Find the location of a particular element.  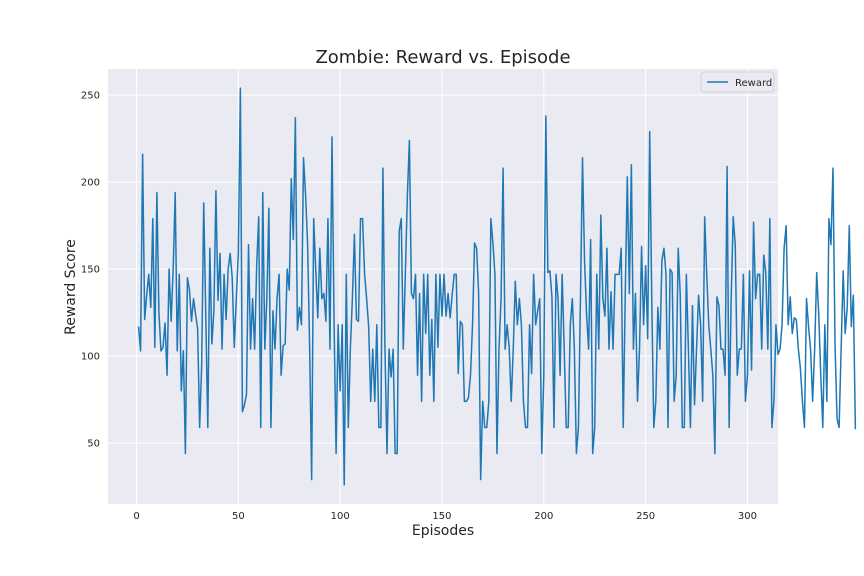

x-tick-label: 250 is located at coordinates (645, 516).